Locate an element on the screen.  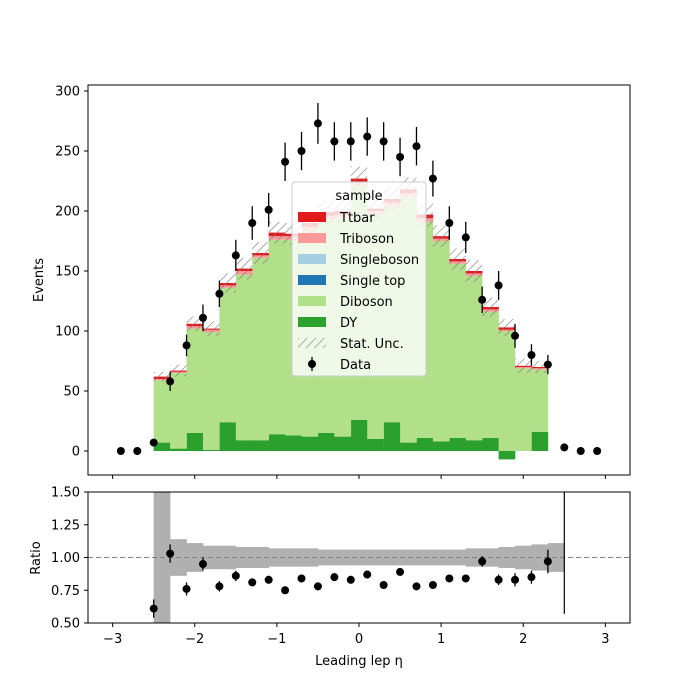
ratio-y-tick-label: 1.00 is located at coordinates (65, 558).